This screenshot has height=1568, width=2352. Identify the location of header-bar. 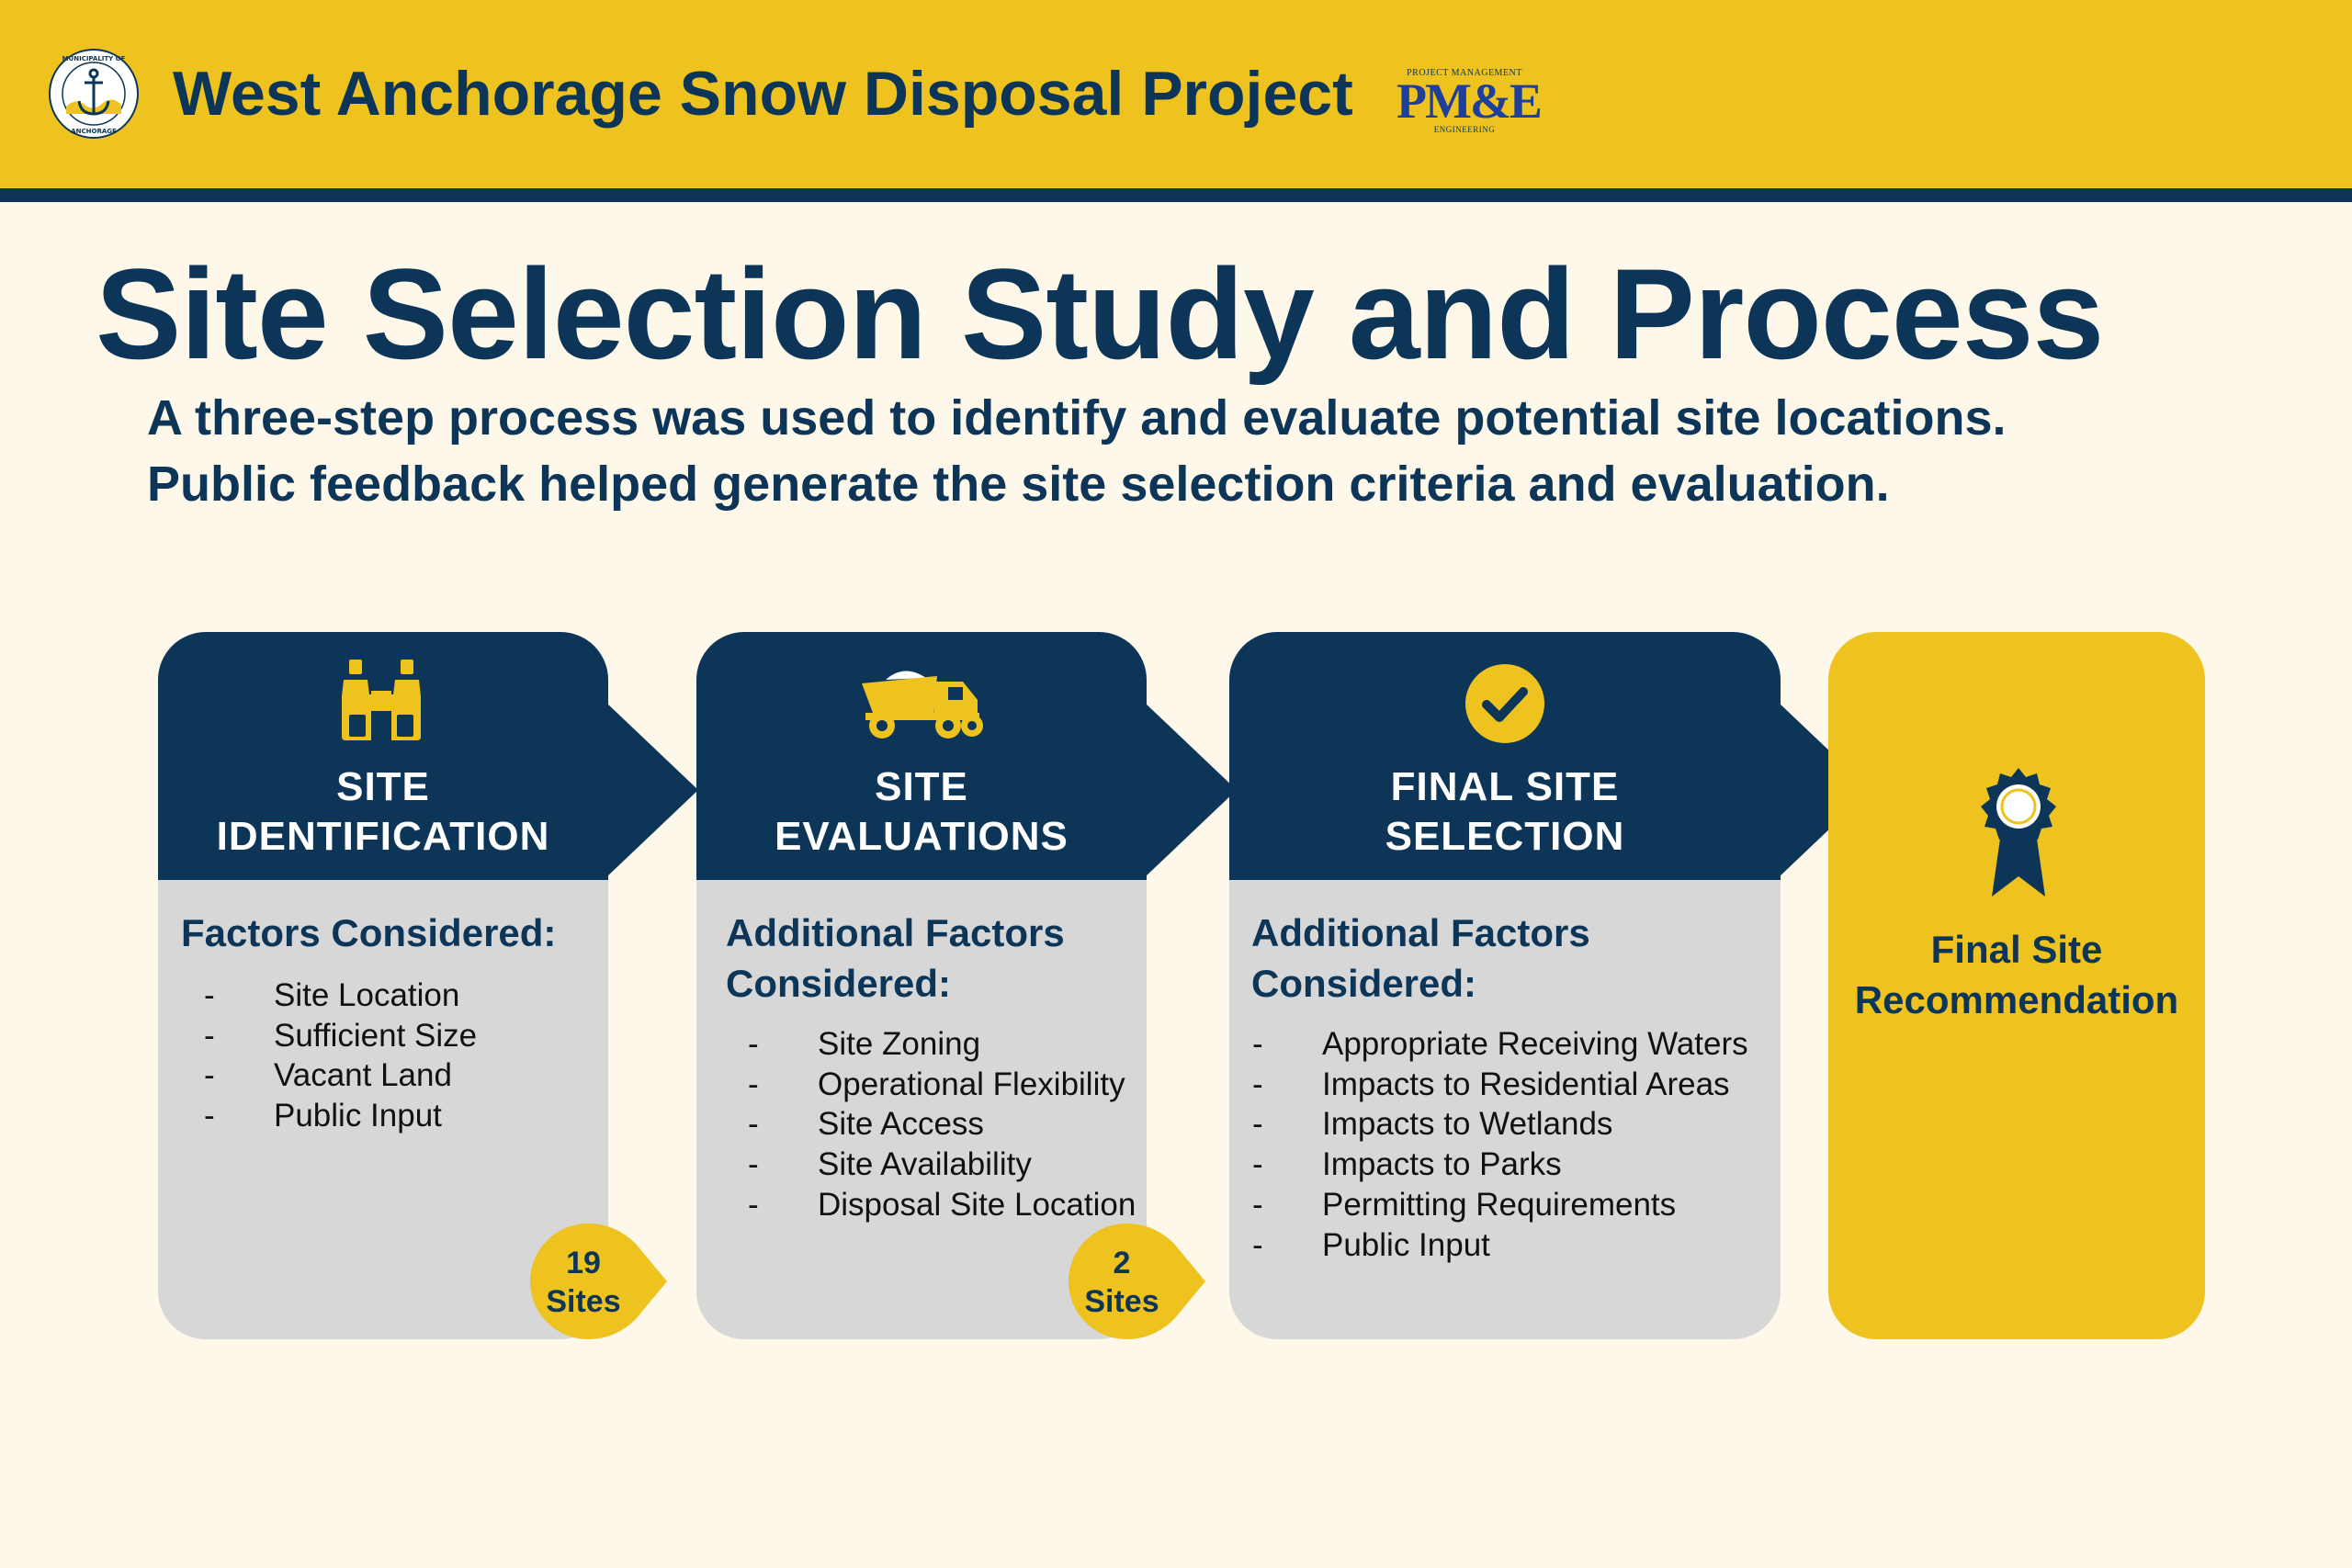
(1176, 94).